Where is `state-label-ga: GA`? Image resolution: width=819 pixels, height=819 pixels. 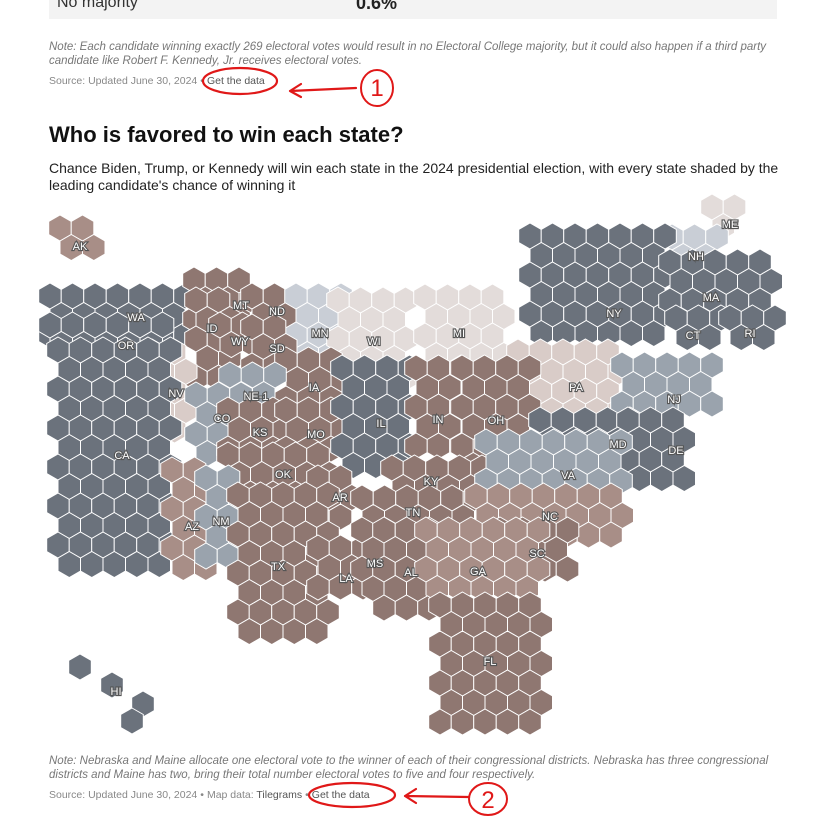
state-label-ga: GA is located at coordinates (478, 572).